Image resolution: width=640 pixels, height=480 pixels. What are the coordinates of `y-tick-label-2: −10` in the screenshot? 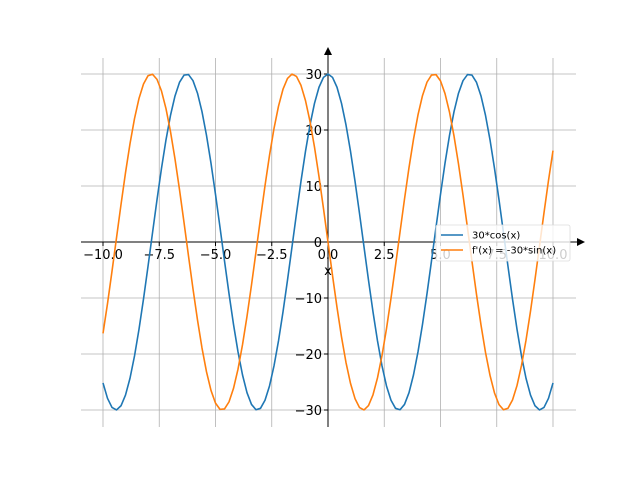 It's located at (308, 299).